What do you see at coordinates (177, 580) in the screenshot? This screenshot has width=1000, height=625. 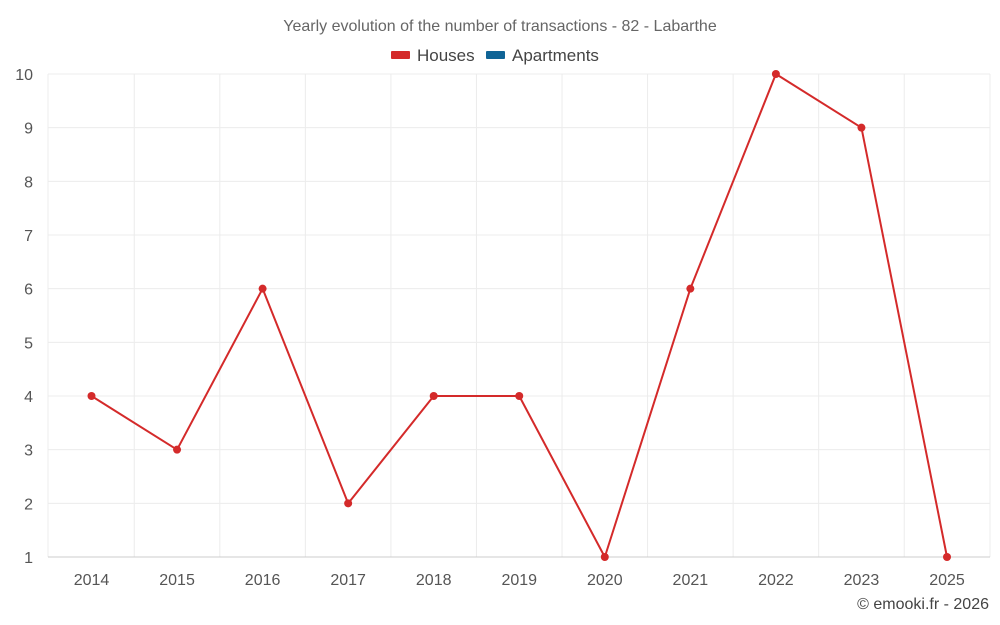 I see `x-tick-label: 2015` at bounding box center [177, 580].